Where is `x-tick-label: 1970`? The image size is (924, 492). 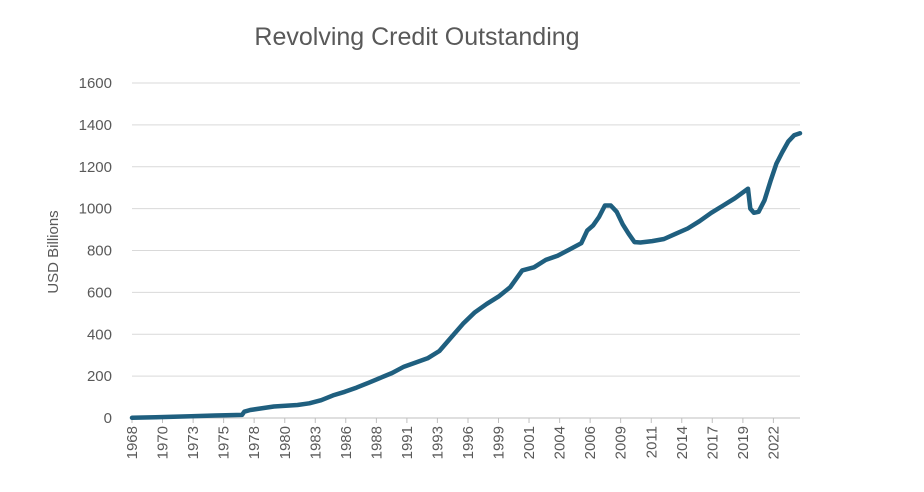 x-tick-label: 1970 is located at coordinates (163, 442).